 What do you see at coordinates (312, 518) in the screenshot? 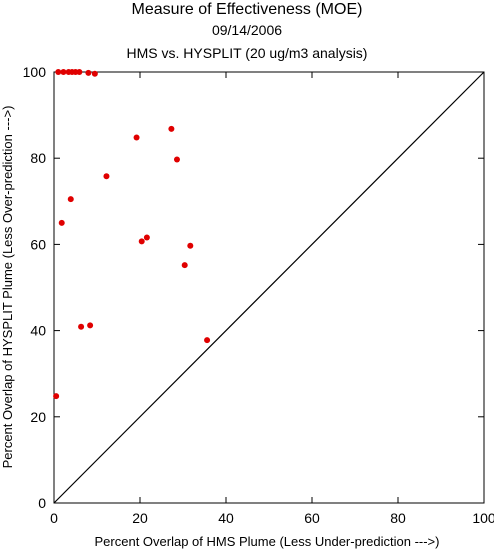
I see `x-tick-label: 60` at bounding box center [312, 518].